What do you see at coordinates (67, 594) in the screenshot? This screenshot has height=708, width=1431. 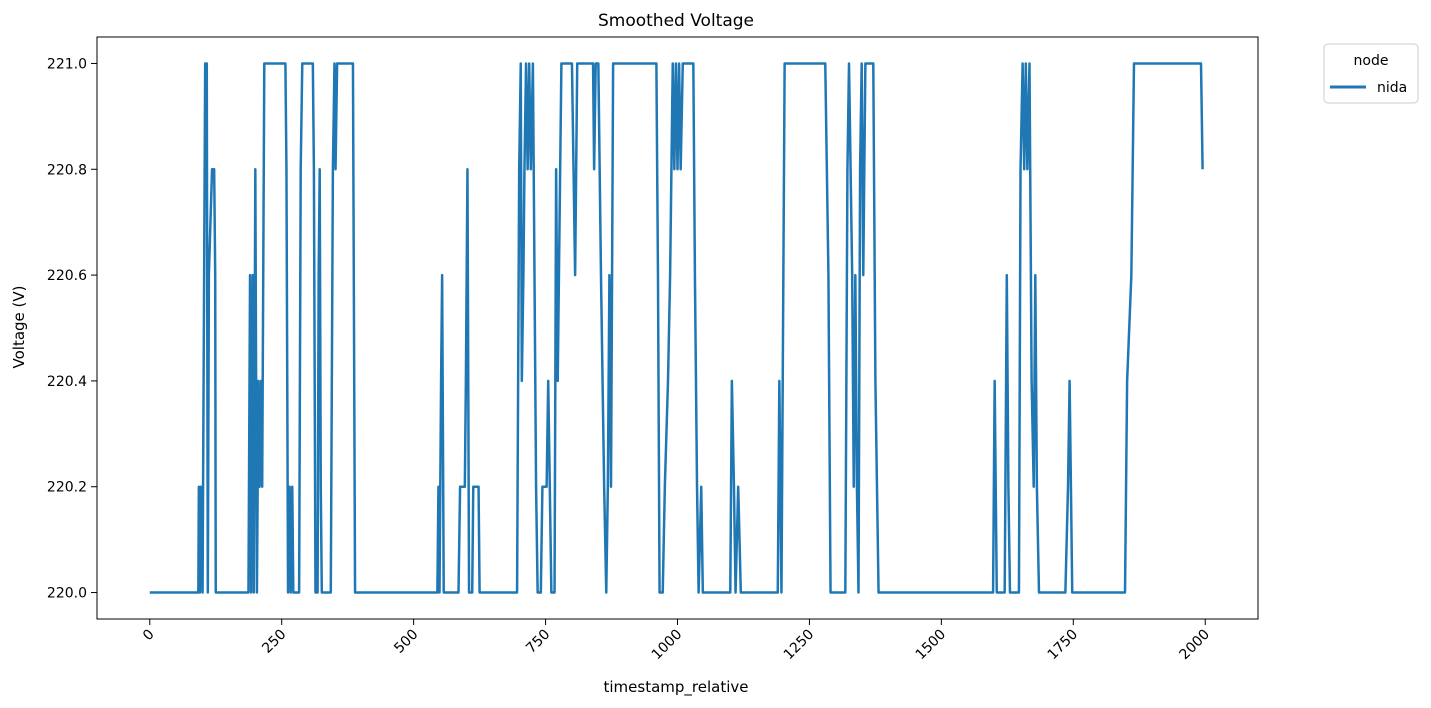 I see `y-tick-label: 220.0` at bounding box center [67, 594].